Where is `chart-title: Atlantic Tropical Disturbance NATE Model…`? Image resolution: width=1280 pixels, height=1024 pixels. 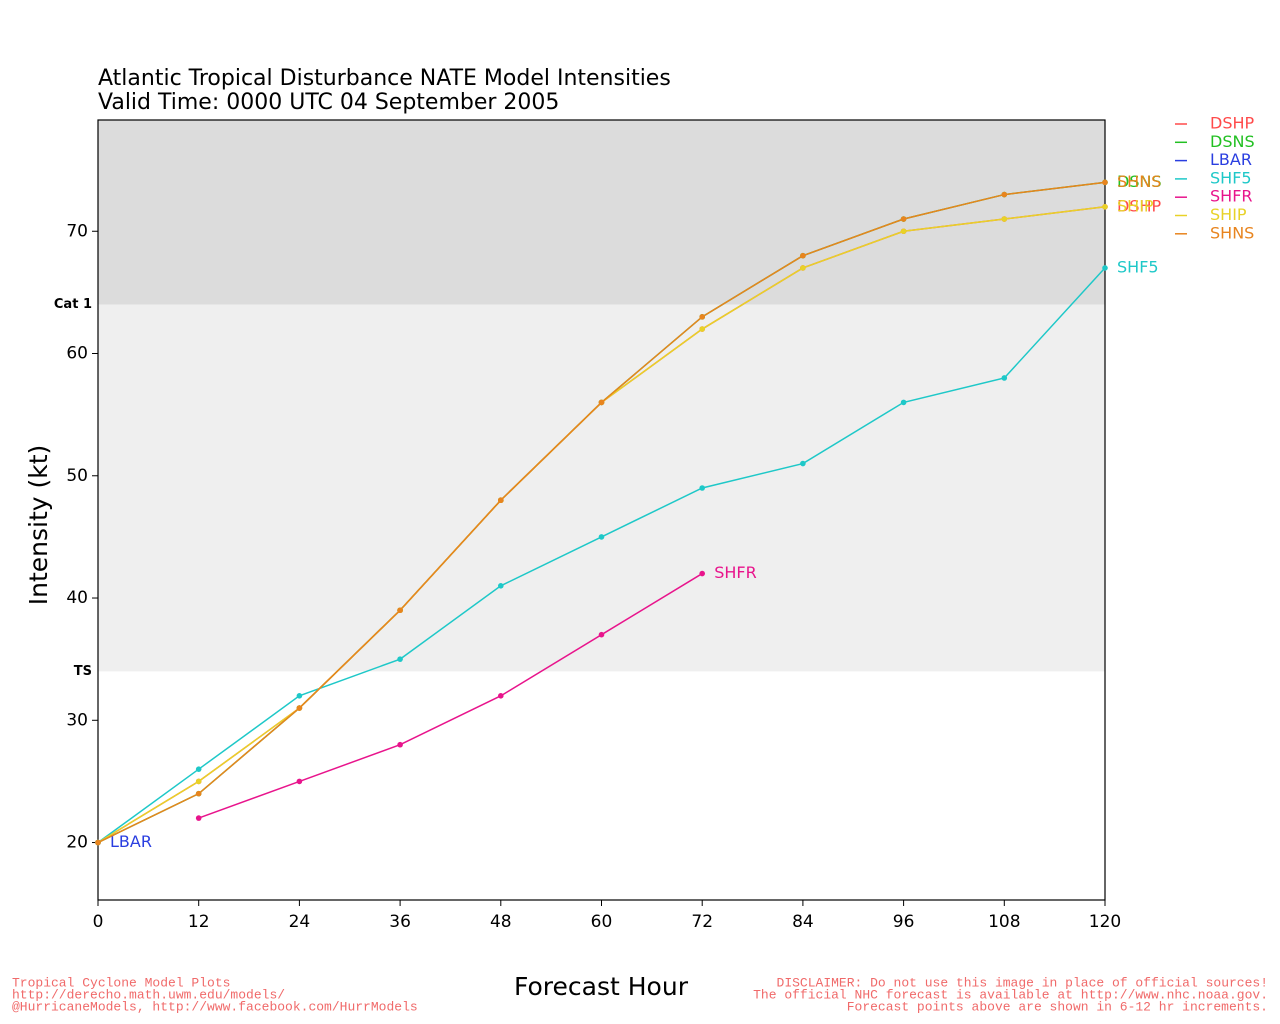
chart-title: Atlantic Tropical Disturbance NATE Model… is located at coordinates (384, 78).